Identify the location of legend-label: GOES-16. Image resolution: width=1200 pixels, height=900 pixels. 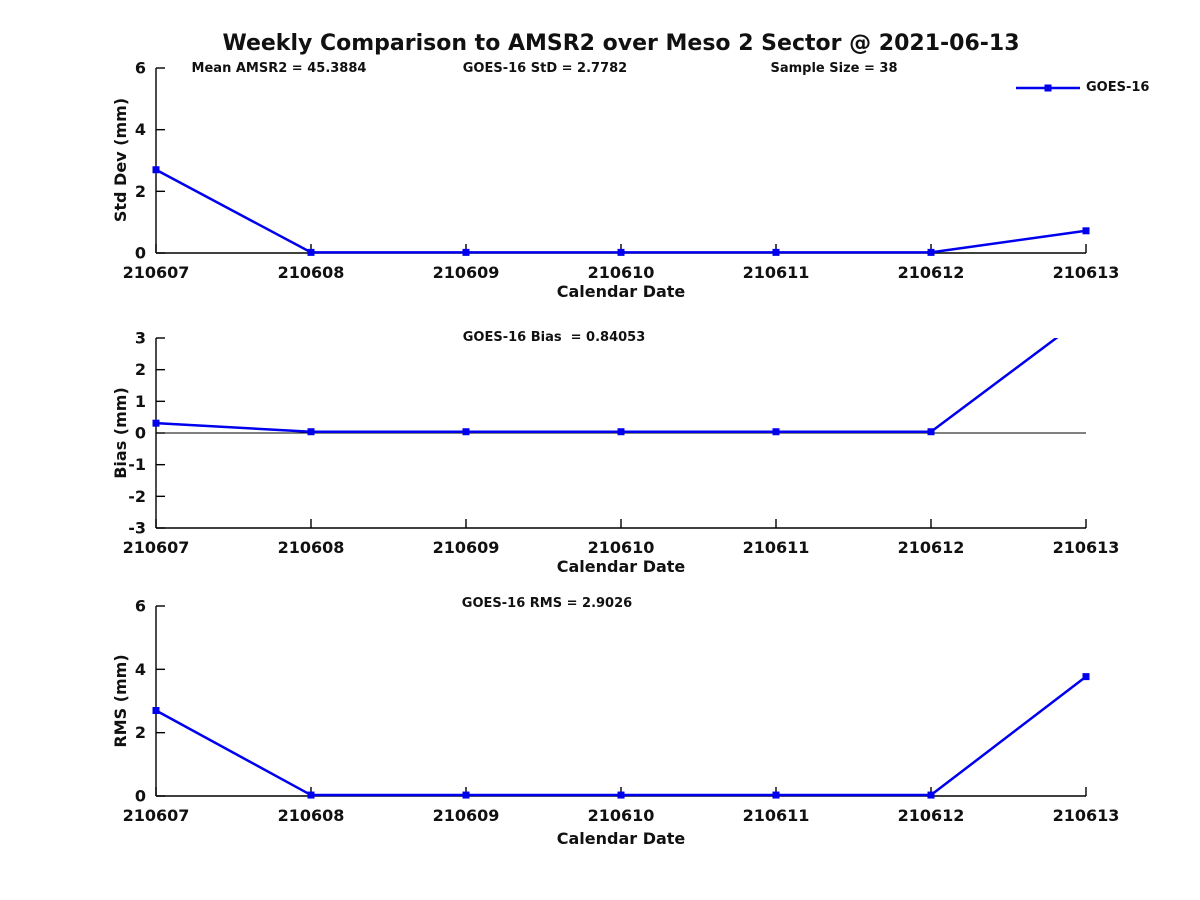
(1118, 87).